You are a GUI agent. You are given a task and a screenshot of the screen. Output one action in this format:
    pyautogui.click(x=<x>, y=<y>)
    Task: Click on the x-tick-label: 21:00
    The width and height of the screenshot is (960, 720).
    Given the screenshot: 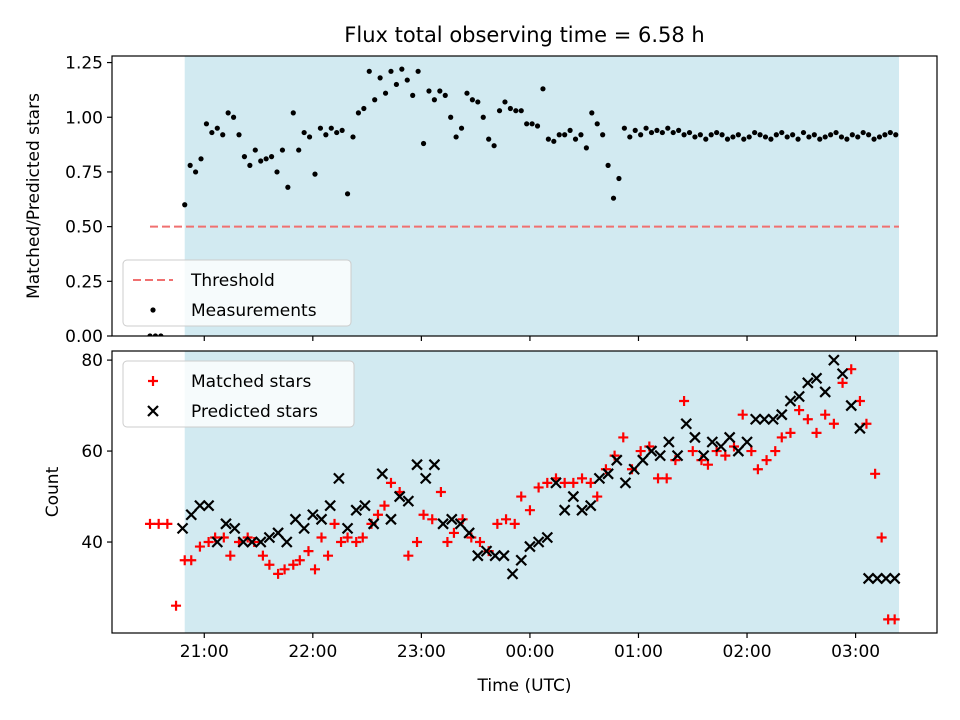 What is the action you would take?
    pyautogui.click(x=204, y=652)
    